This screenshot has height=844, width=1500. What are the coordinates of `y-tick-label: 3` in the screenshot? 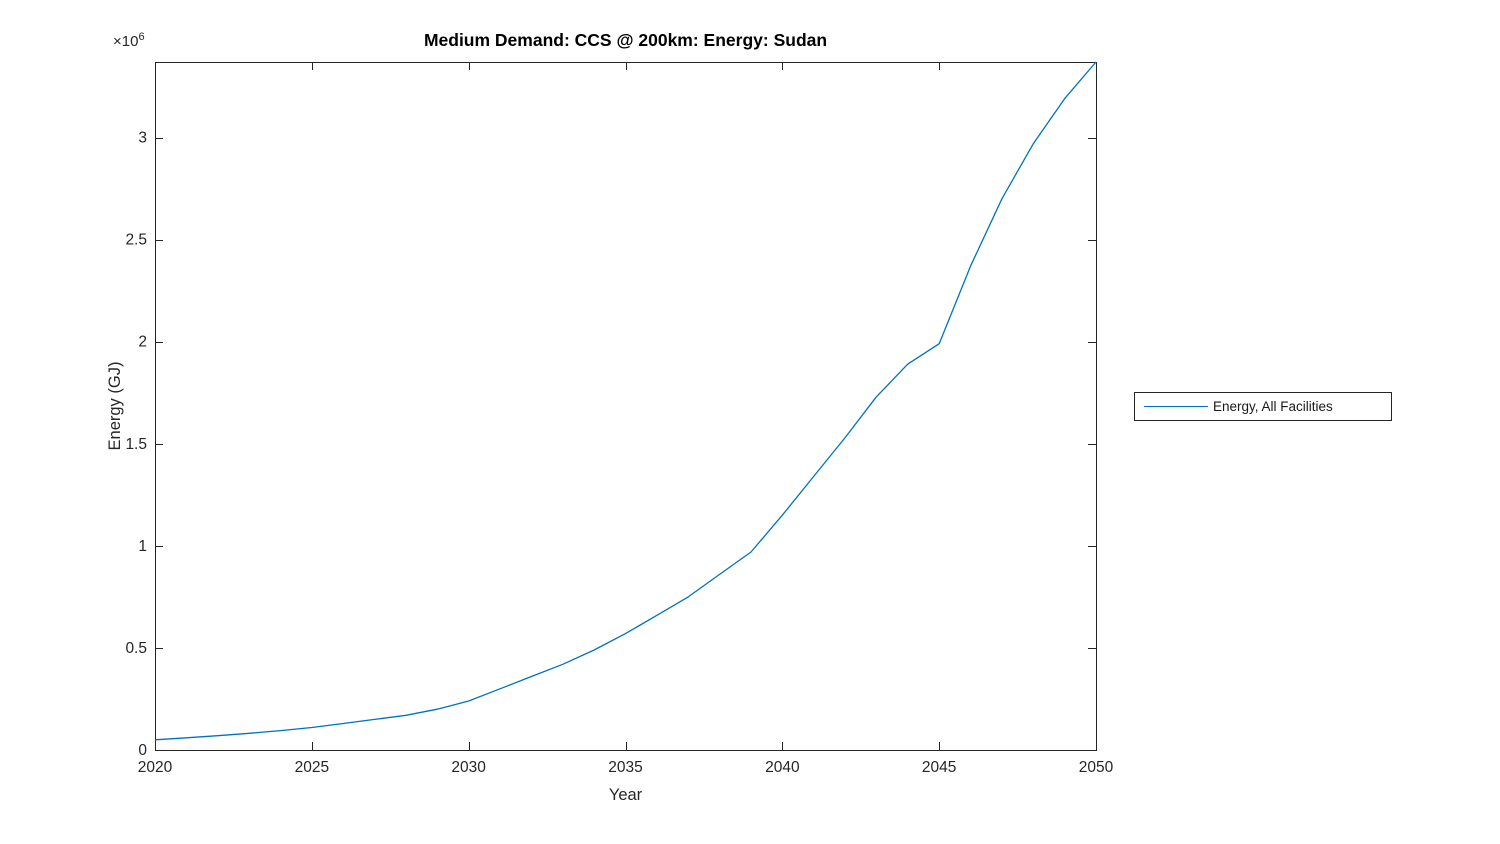 It's located at (142, 138).